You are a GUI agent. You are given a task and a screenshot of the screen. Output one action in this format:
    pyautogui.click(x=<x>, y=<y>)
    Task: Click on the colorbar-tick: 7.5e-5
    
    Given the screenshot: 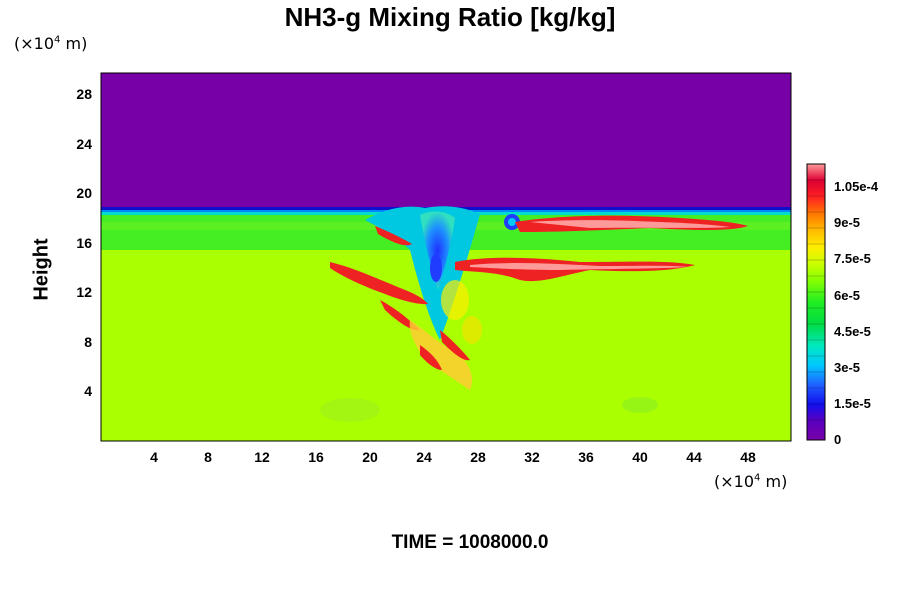 What is the action you would take?
    pyautogui.click(x=852, y=258)
    